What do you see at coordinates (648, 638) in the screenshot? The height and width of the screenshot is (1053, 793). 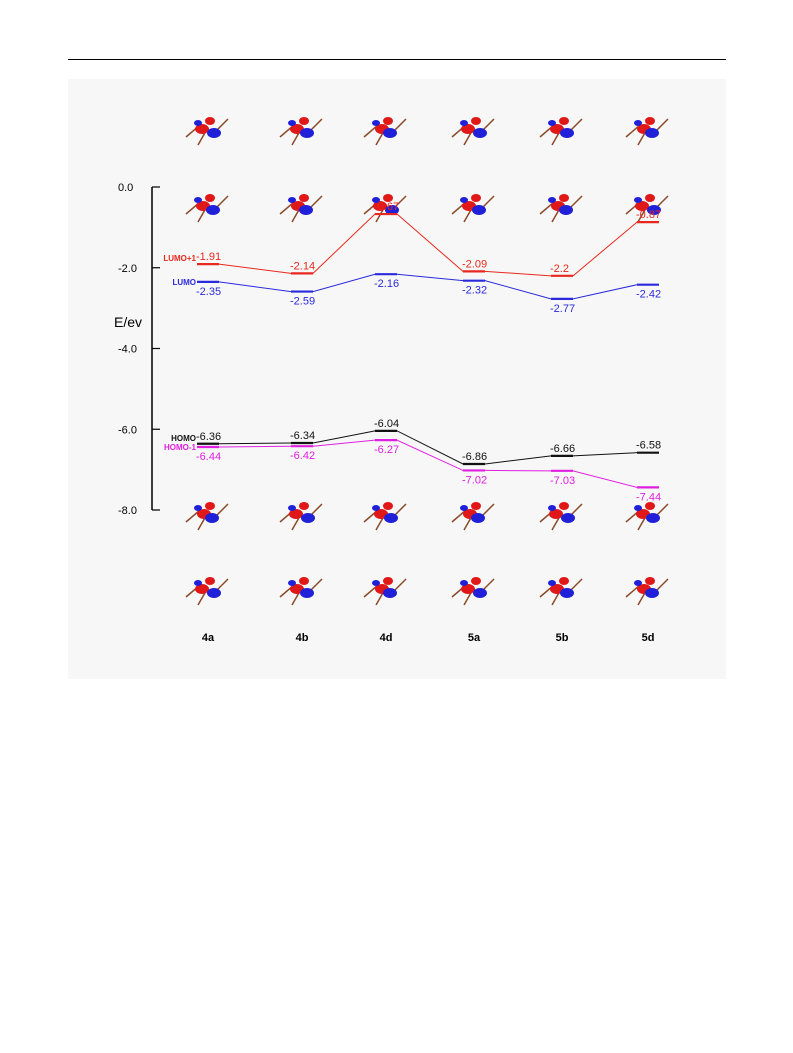 I see `category-label: 5d` at bounding box center [648, 638].